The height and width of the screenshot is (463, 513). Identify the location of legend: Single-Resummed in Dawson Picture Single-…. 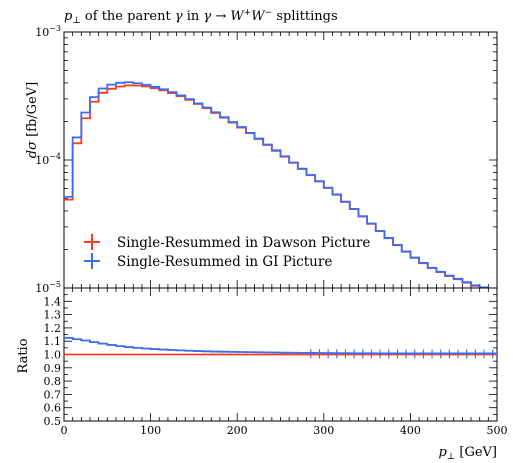
(227, 252).